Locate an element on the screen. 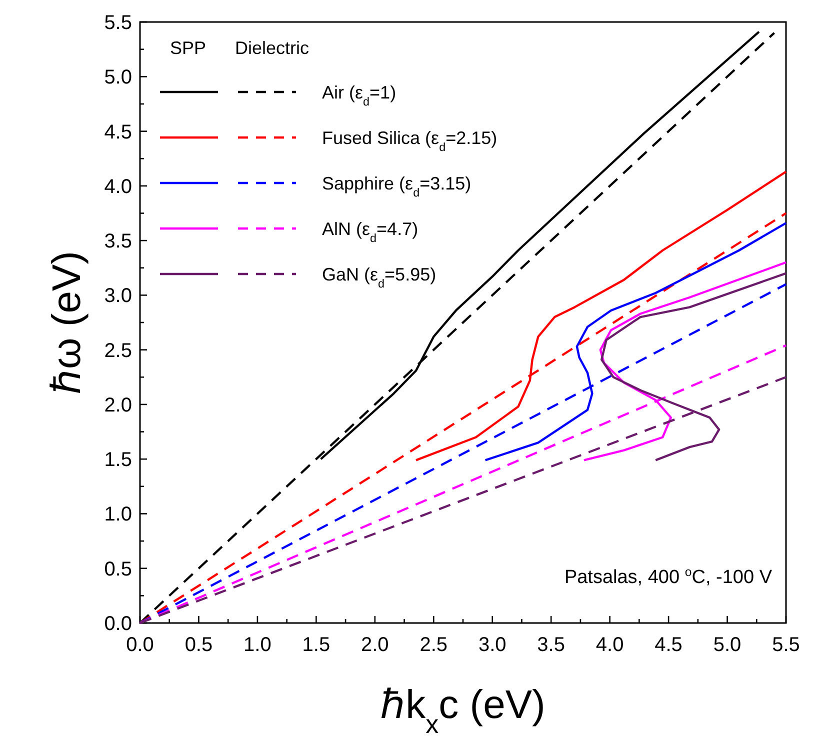 This screenshot has height=743, width=815. y-tick-label: 4.0 is located at coordinates (118, 187).